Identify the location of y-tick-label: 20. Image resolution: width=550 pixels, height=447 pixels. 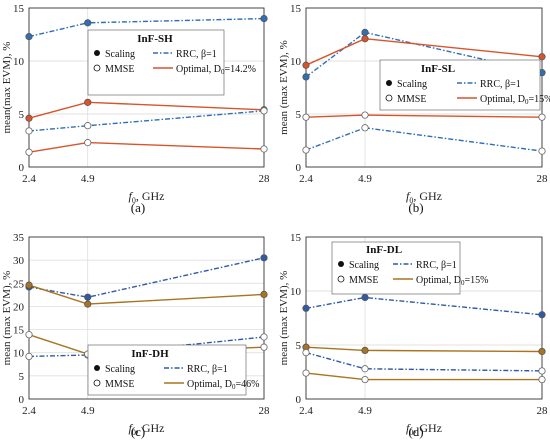
(19, 307).